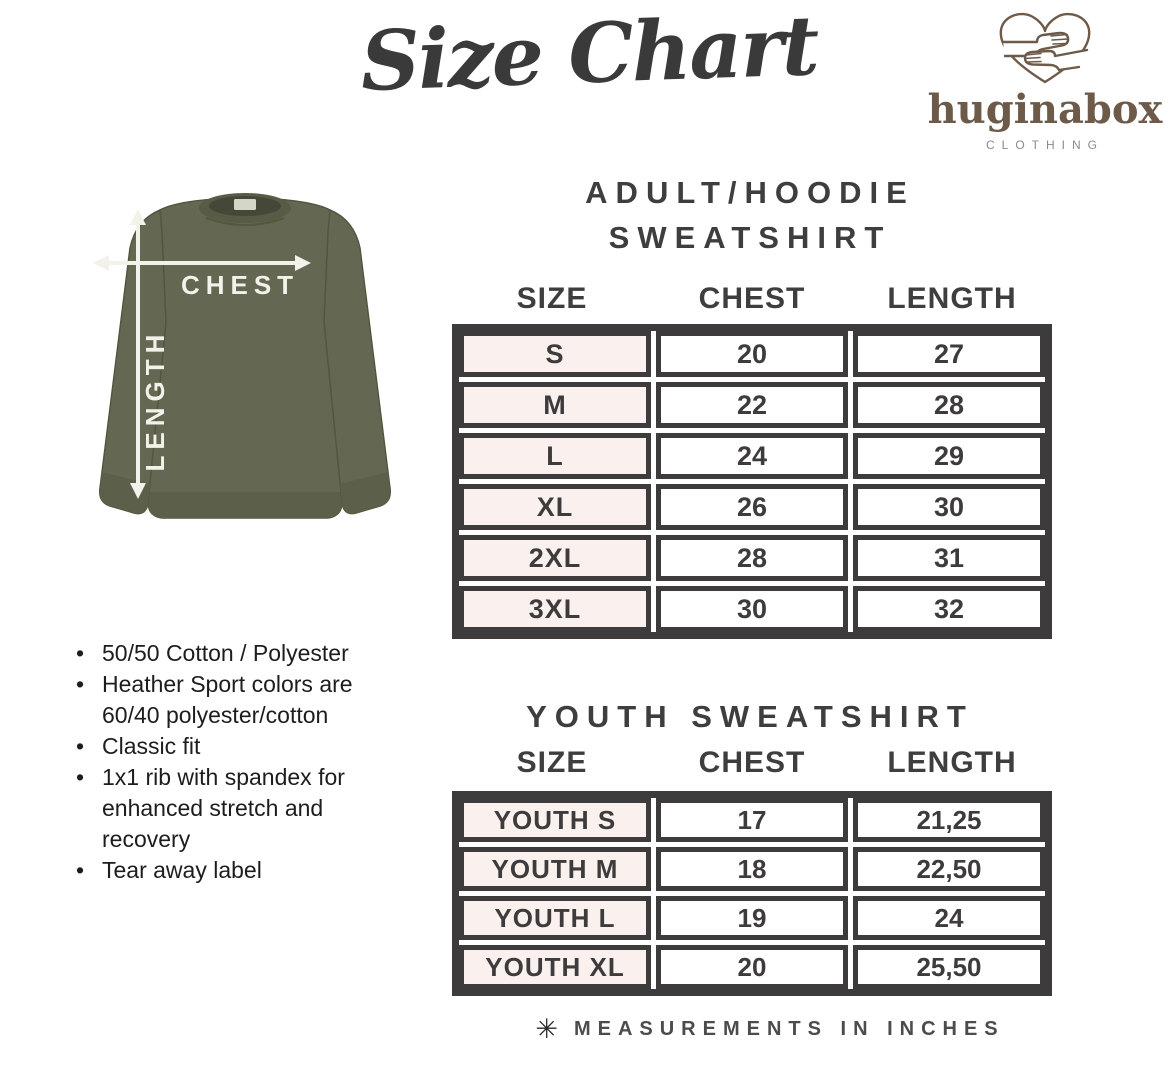 The image size is (1173, 1080). What do you see at coordinates (555, 820) in the screenshot?
I see `table-cell: YOUTH S` at bounding box center [555, 820].